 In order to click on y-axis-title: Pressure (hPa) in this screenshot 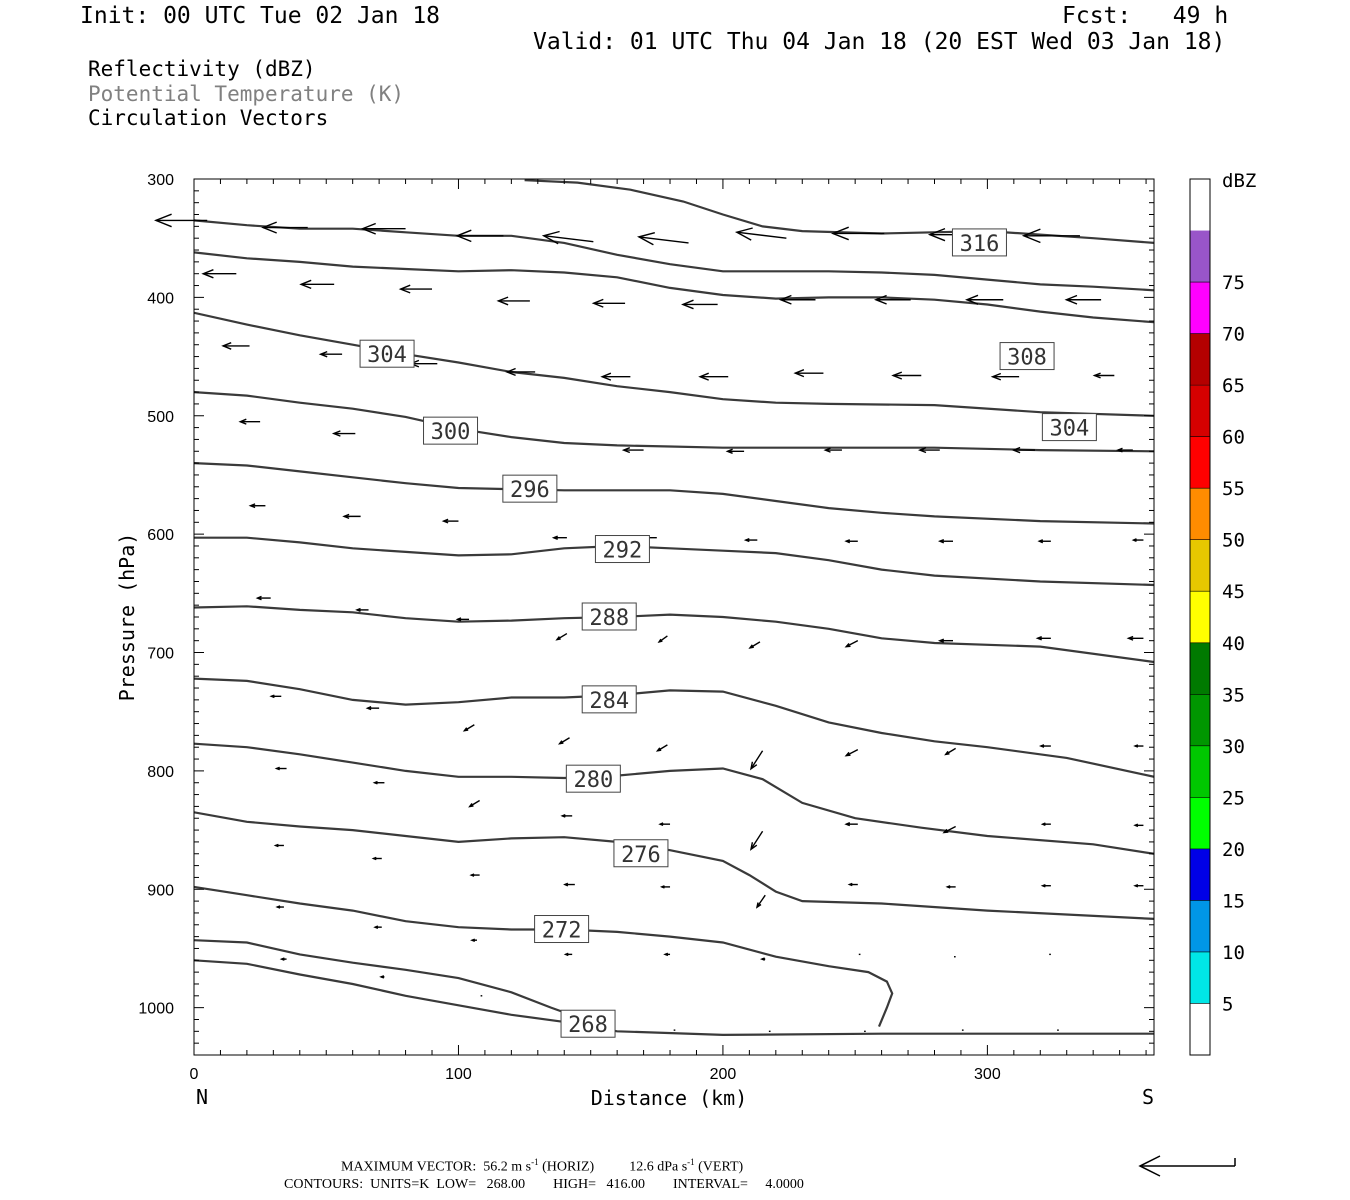, I will do `click(127, 617)`.